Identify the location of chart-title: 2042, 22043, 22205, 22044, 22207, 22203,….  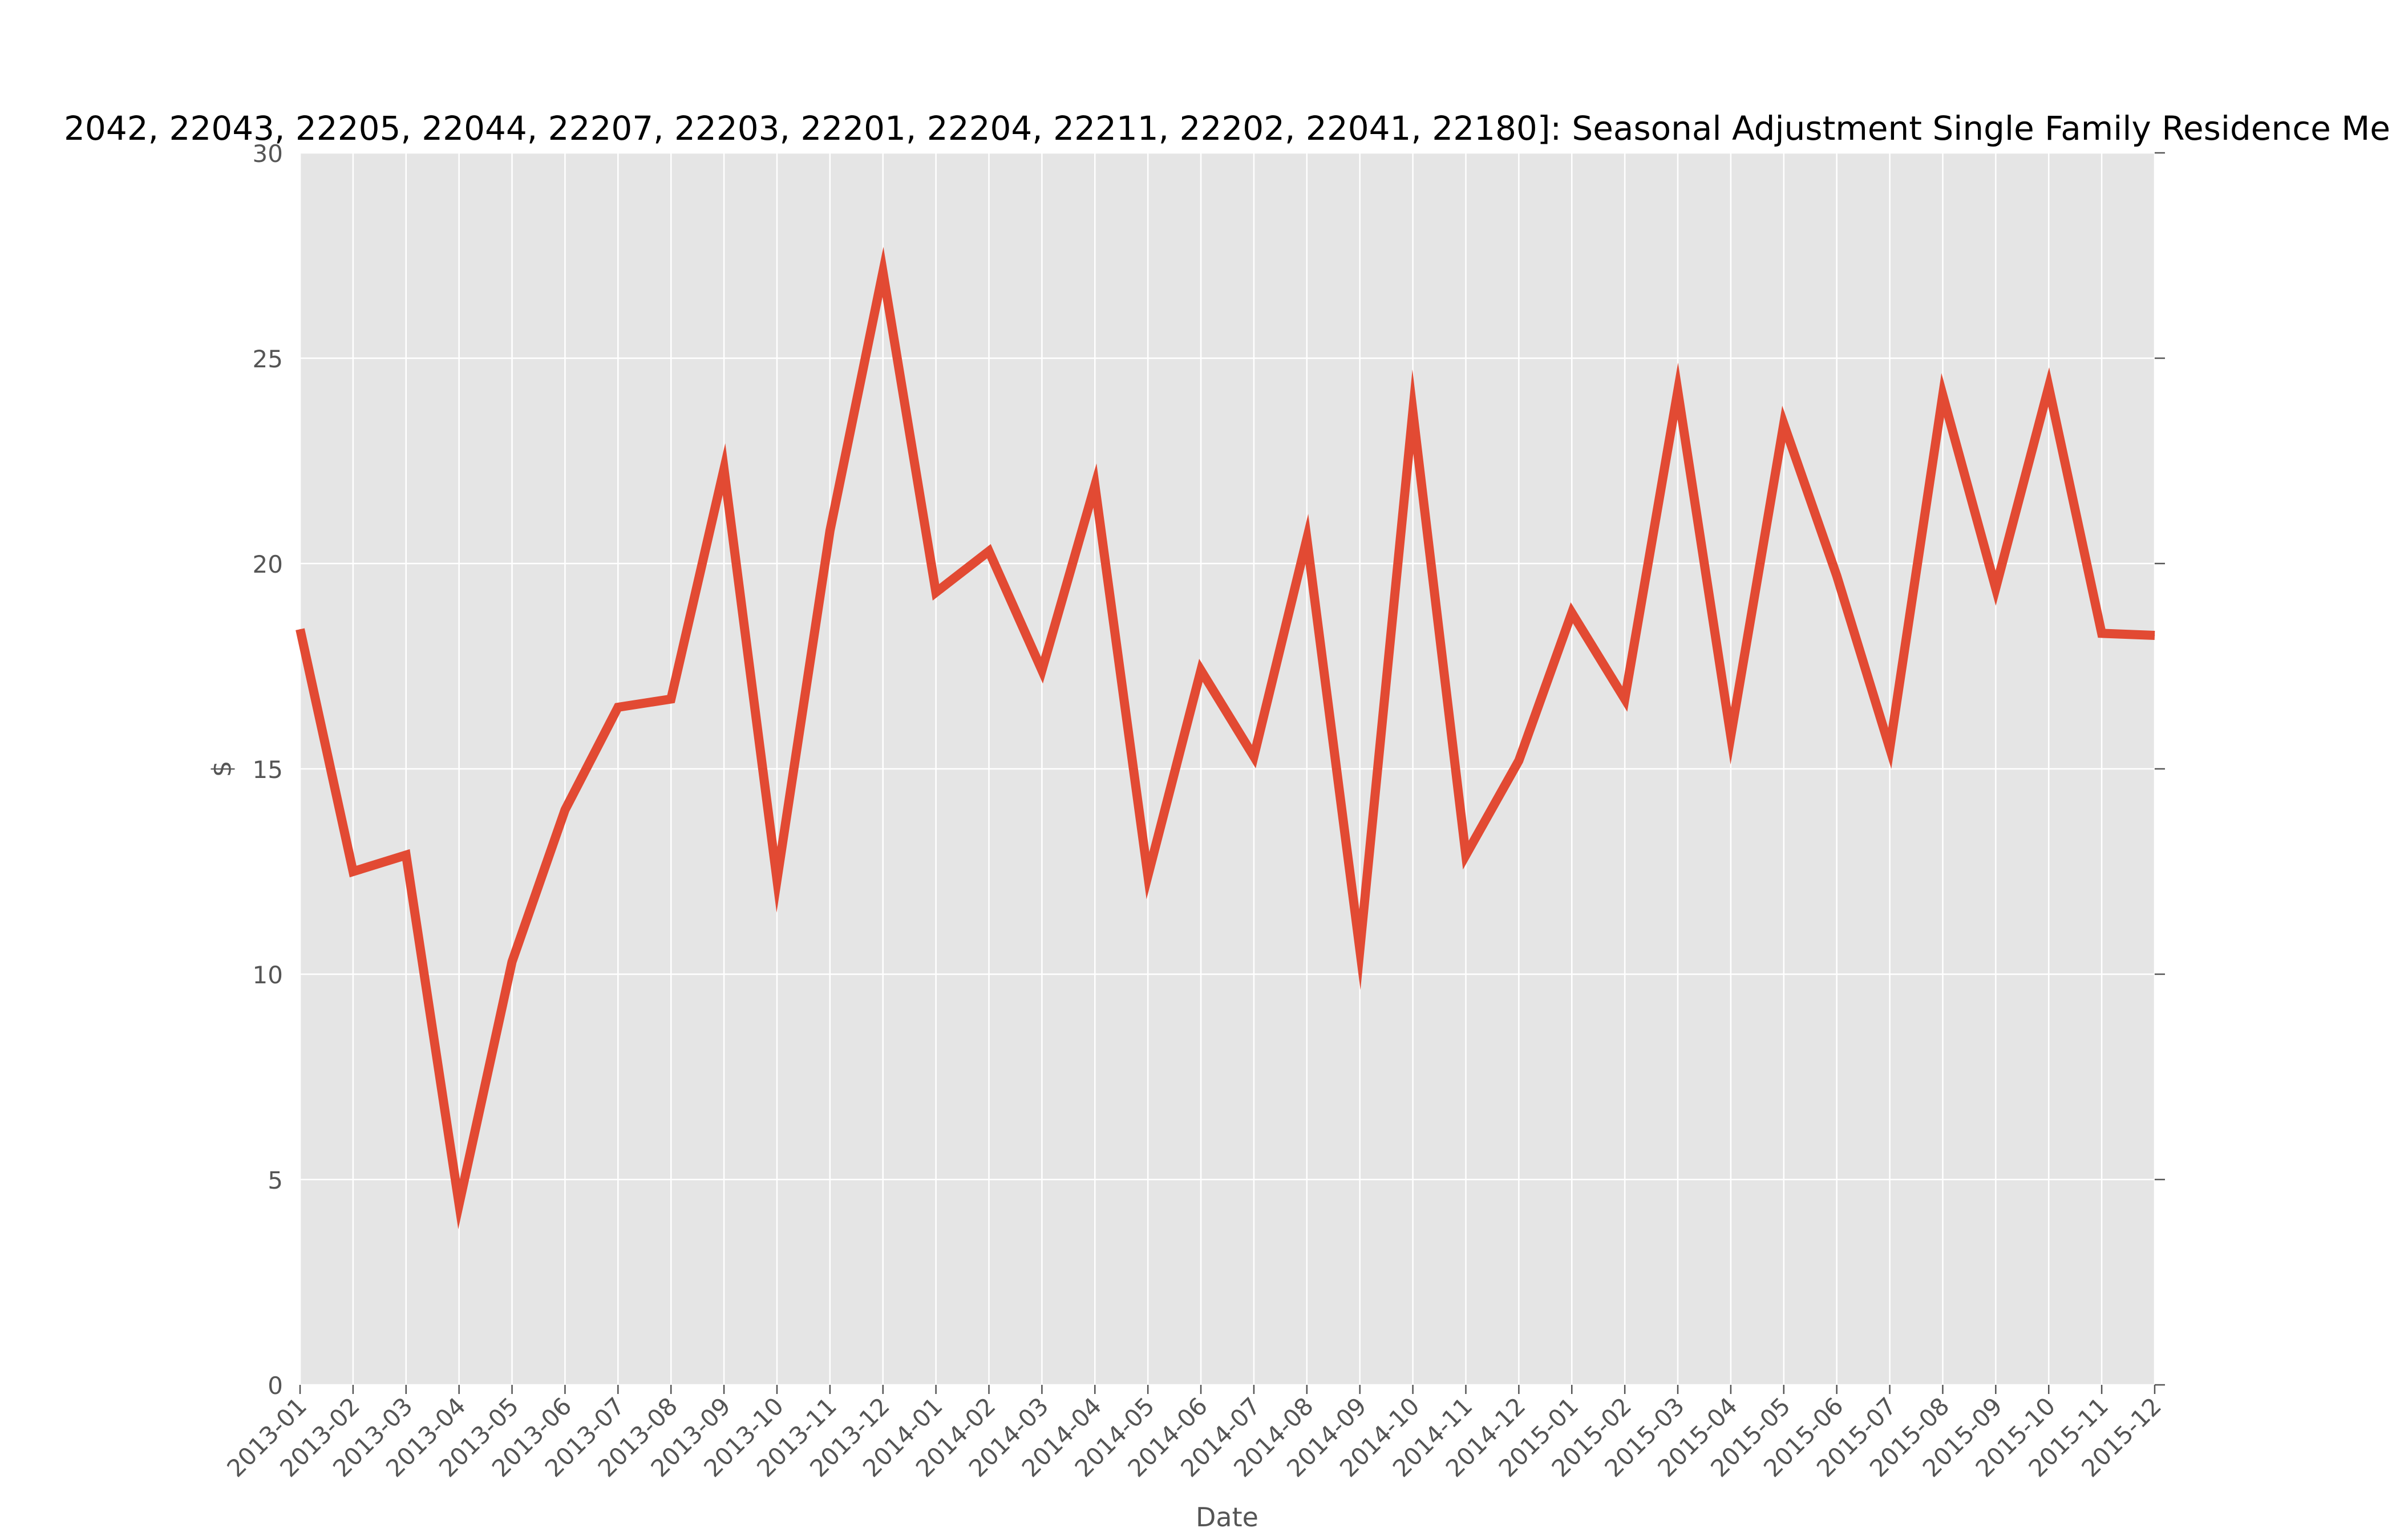
(1227, 128).